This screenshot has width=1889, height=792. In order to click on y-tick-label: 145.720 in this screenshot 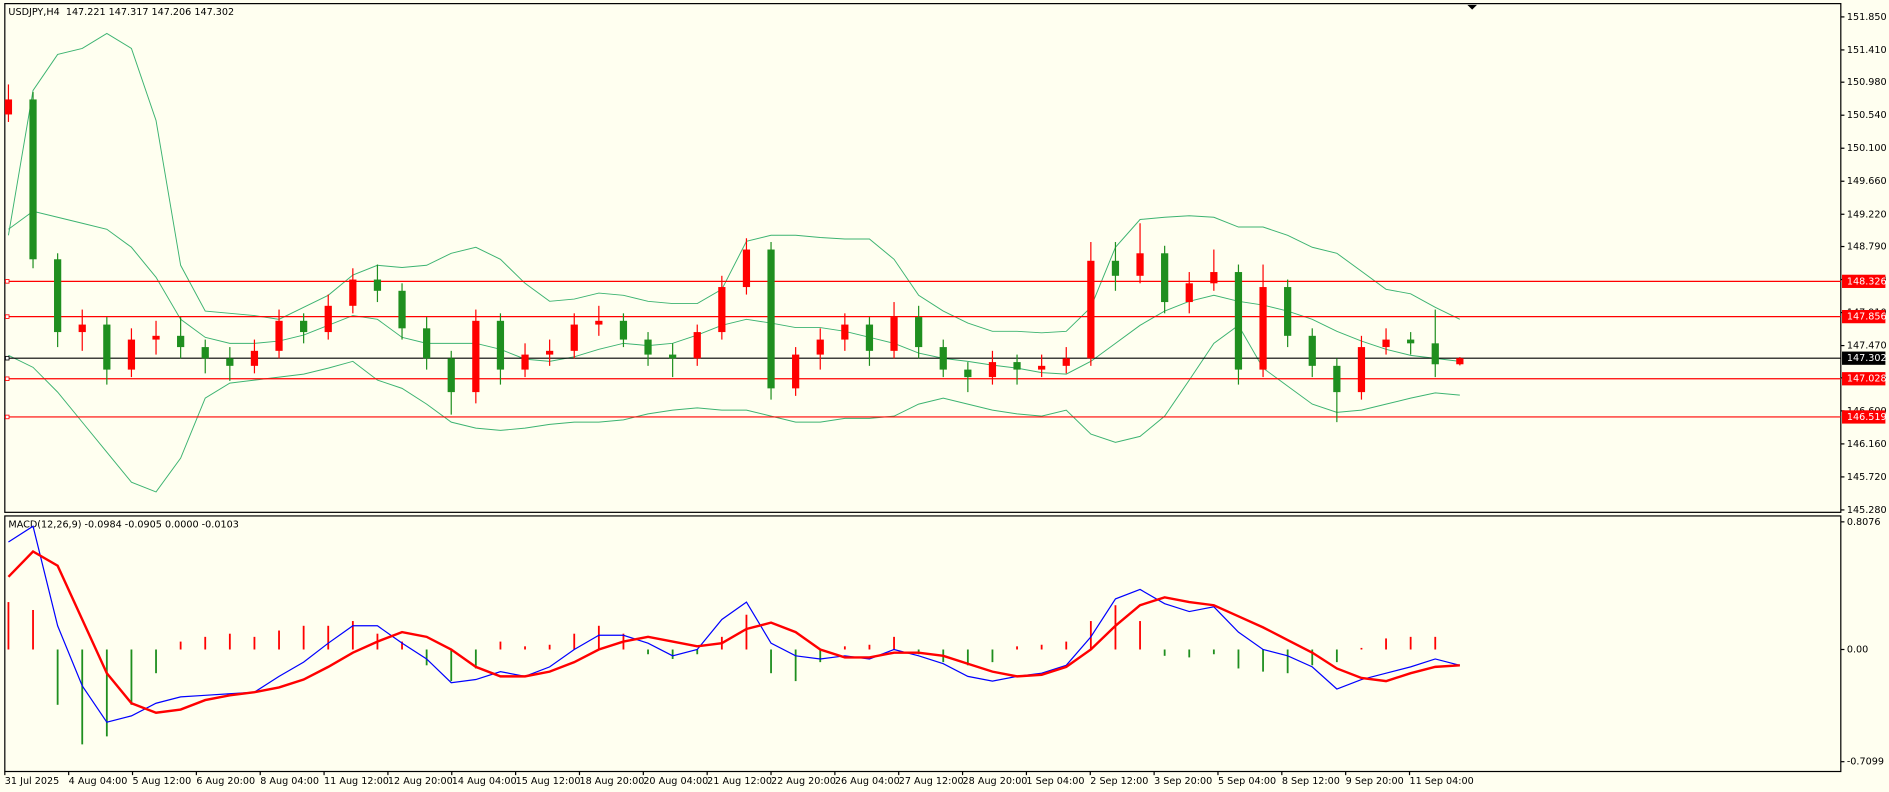, I will do `click(1867, 477)`.